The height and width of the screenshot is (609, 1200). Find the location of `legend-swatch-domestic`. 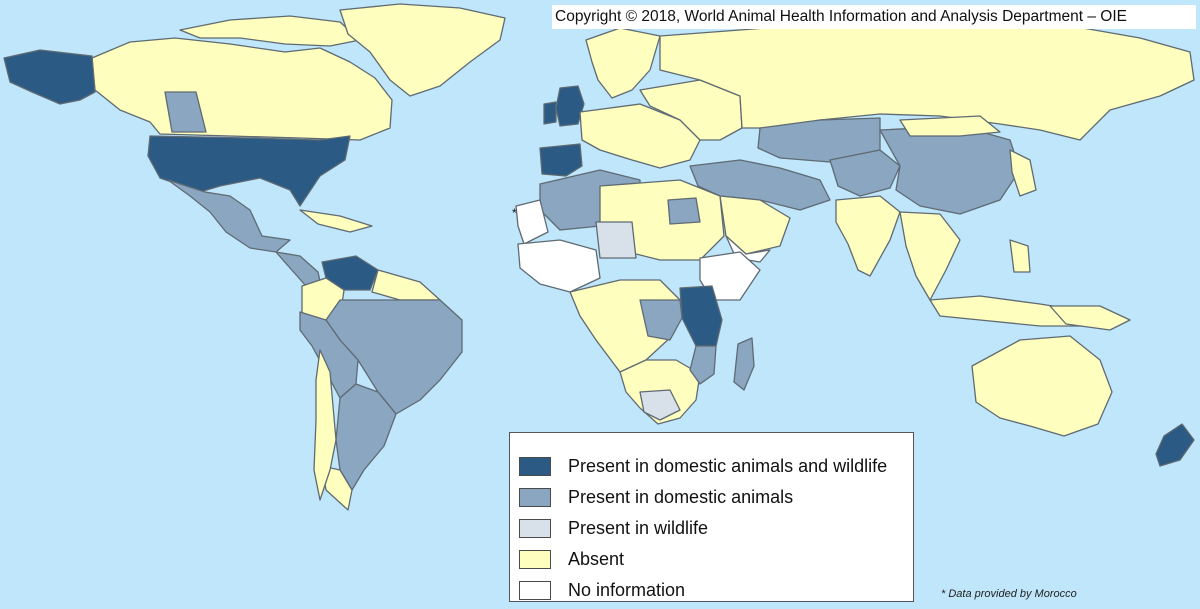

legend-swatch-domestic is located at coordinates (535, 497).